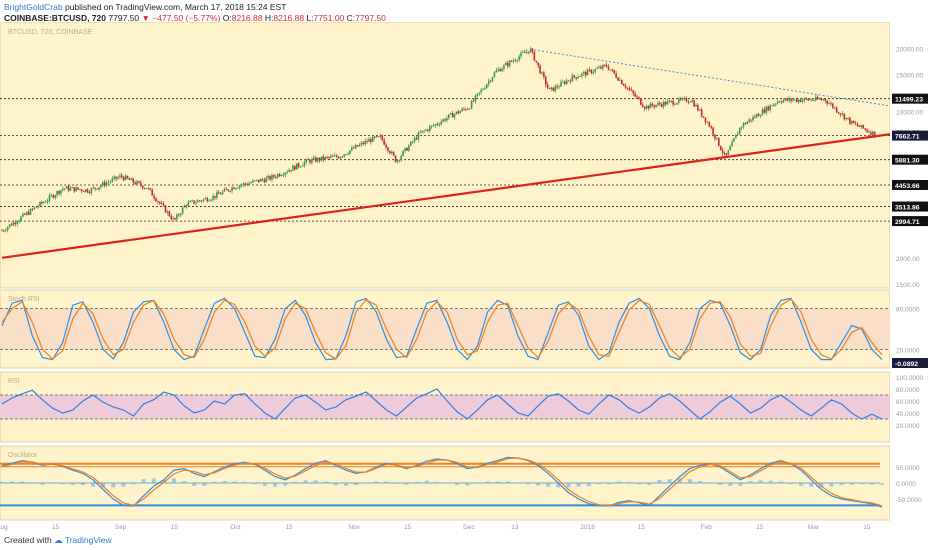 The image size is (932, 550). Describe the element at coordinates (33, 7) in the screenshot. I see `author-link: BrightGoldCrab` at that location.